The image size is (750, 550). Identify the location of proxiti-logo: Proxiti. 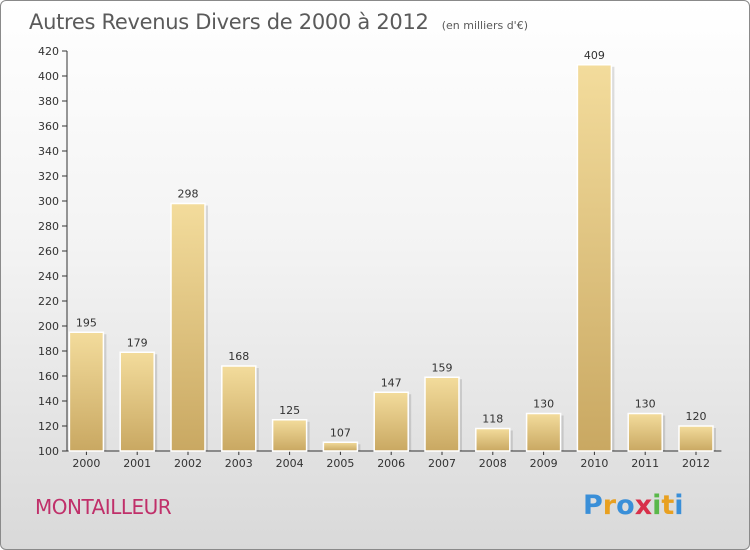
(633, 505).